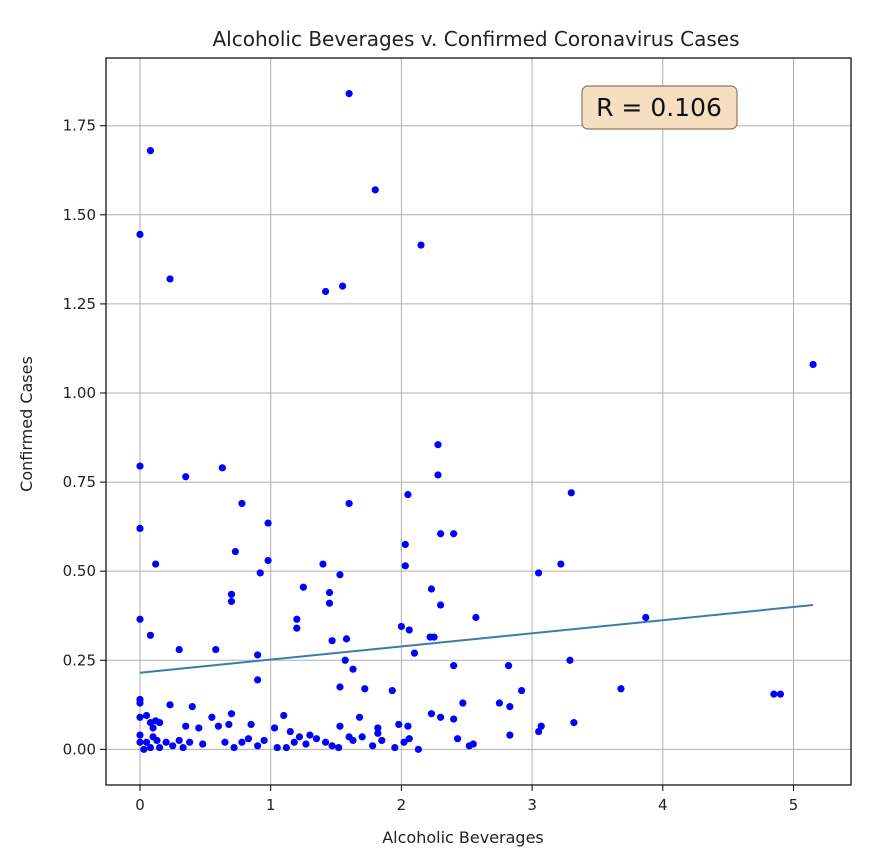 The image size is (884, 864). What do you see at coordinates (663, 805) in the screenshot?
I see `x-tick-label: 4` at bounding box center [663, 805].